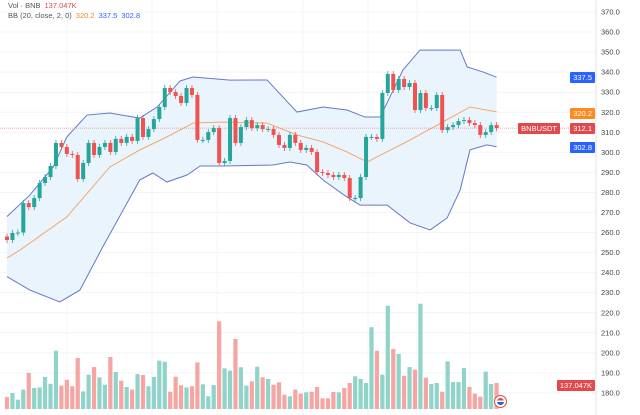  I want to click on bollinger-lower-value: 302.8, so click(131, 15).